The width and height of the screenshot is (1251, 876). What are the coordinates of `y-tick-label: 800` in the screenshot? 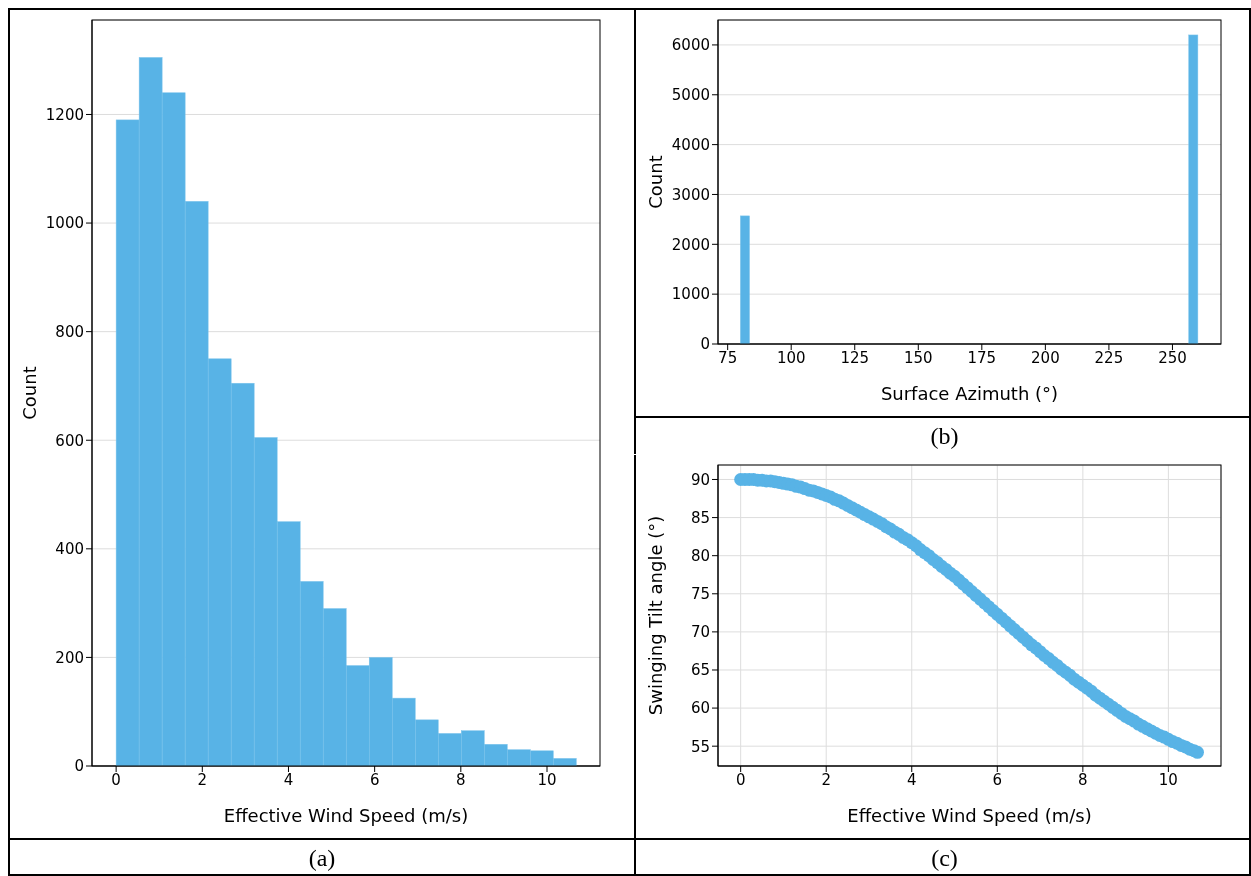 It's located at (69, 331).